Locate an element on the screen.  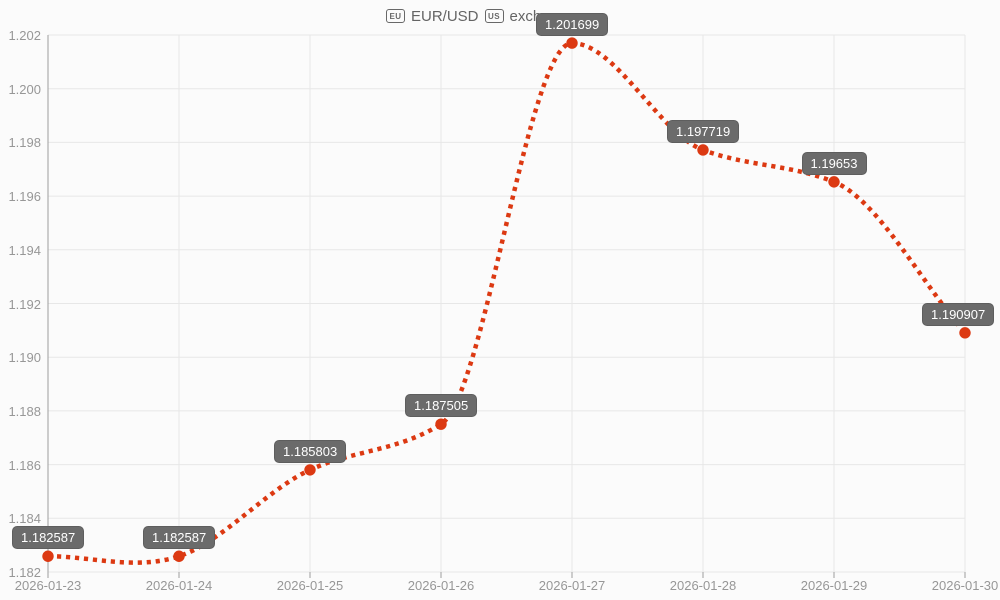
y-axis-label: 1.198 is located at coordinates (24, 143).